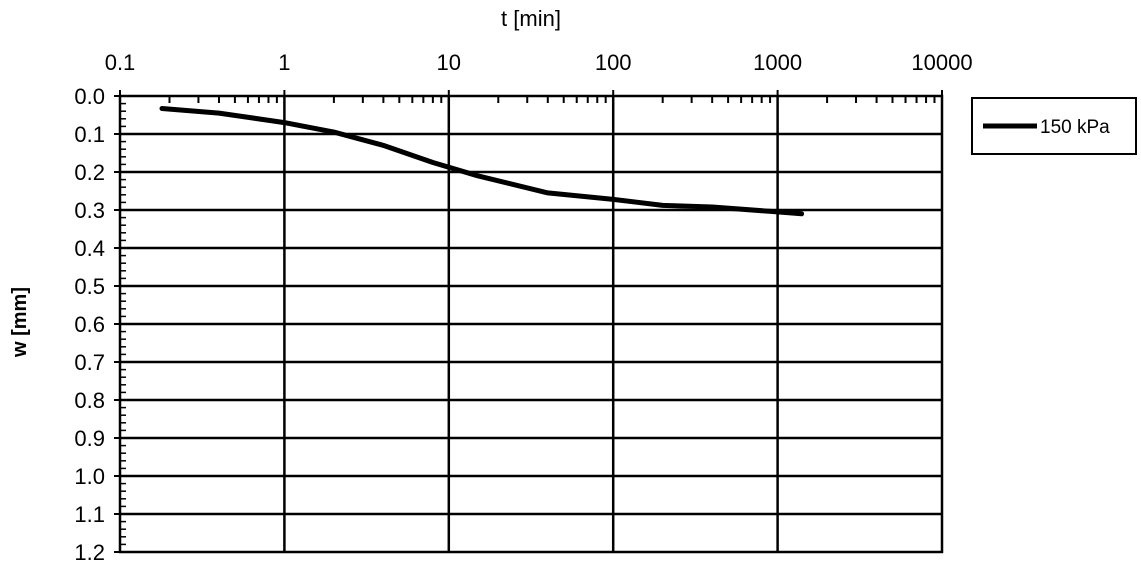  I want to click on x-tick-label: 0.1, so click(120, 62).